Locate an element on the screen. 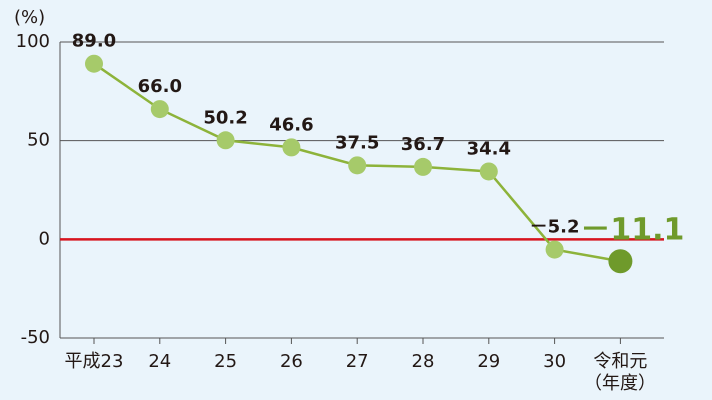 The width and height of the screenshot is (712, 400). x-tick-label: 28 is located at coordinates (423, 361).